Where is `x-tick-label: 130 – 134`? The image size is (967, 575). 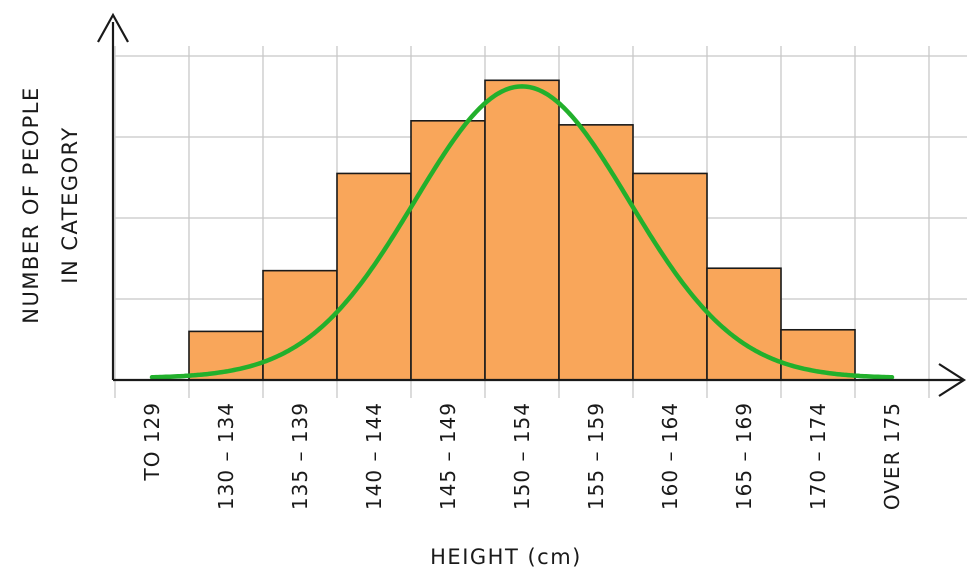 x-tick-label: 130 – 134 is located at coordinates (226, 456).